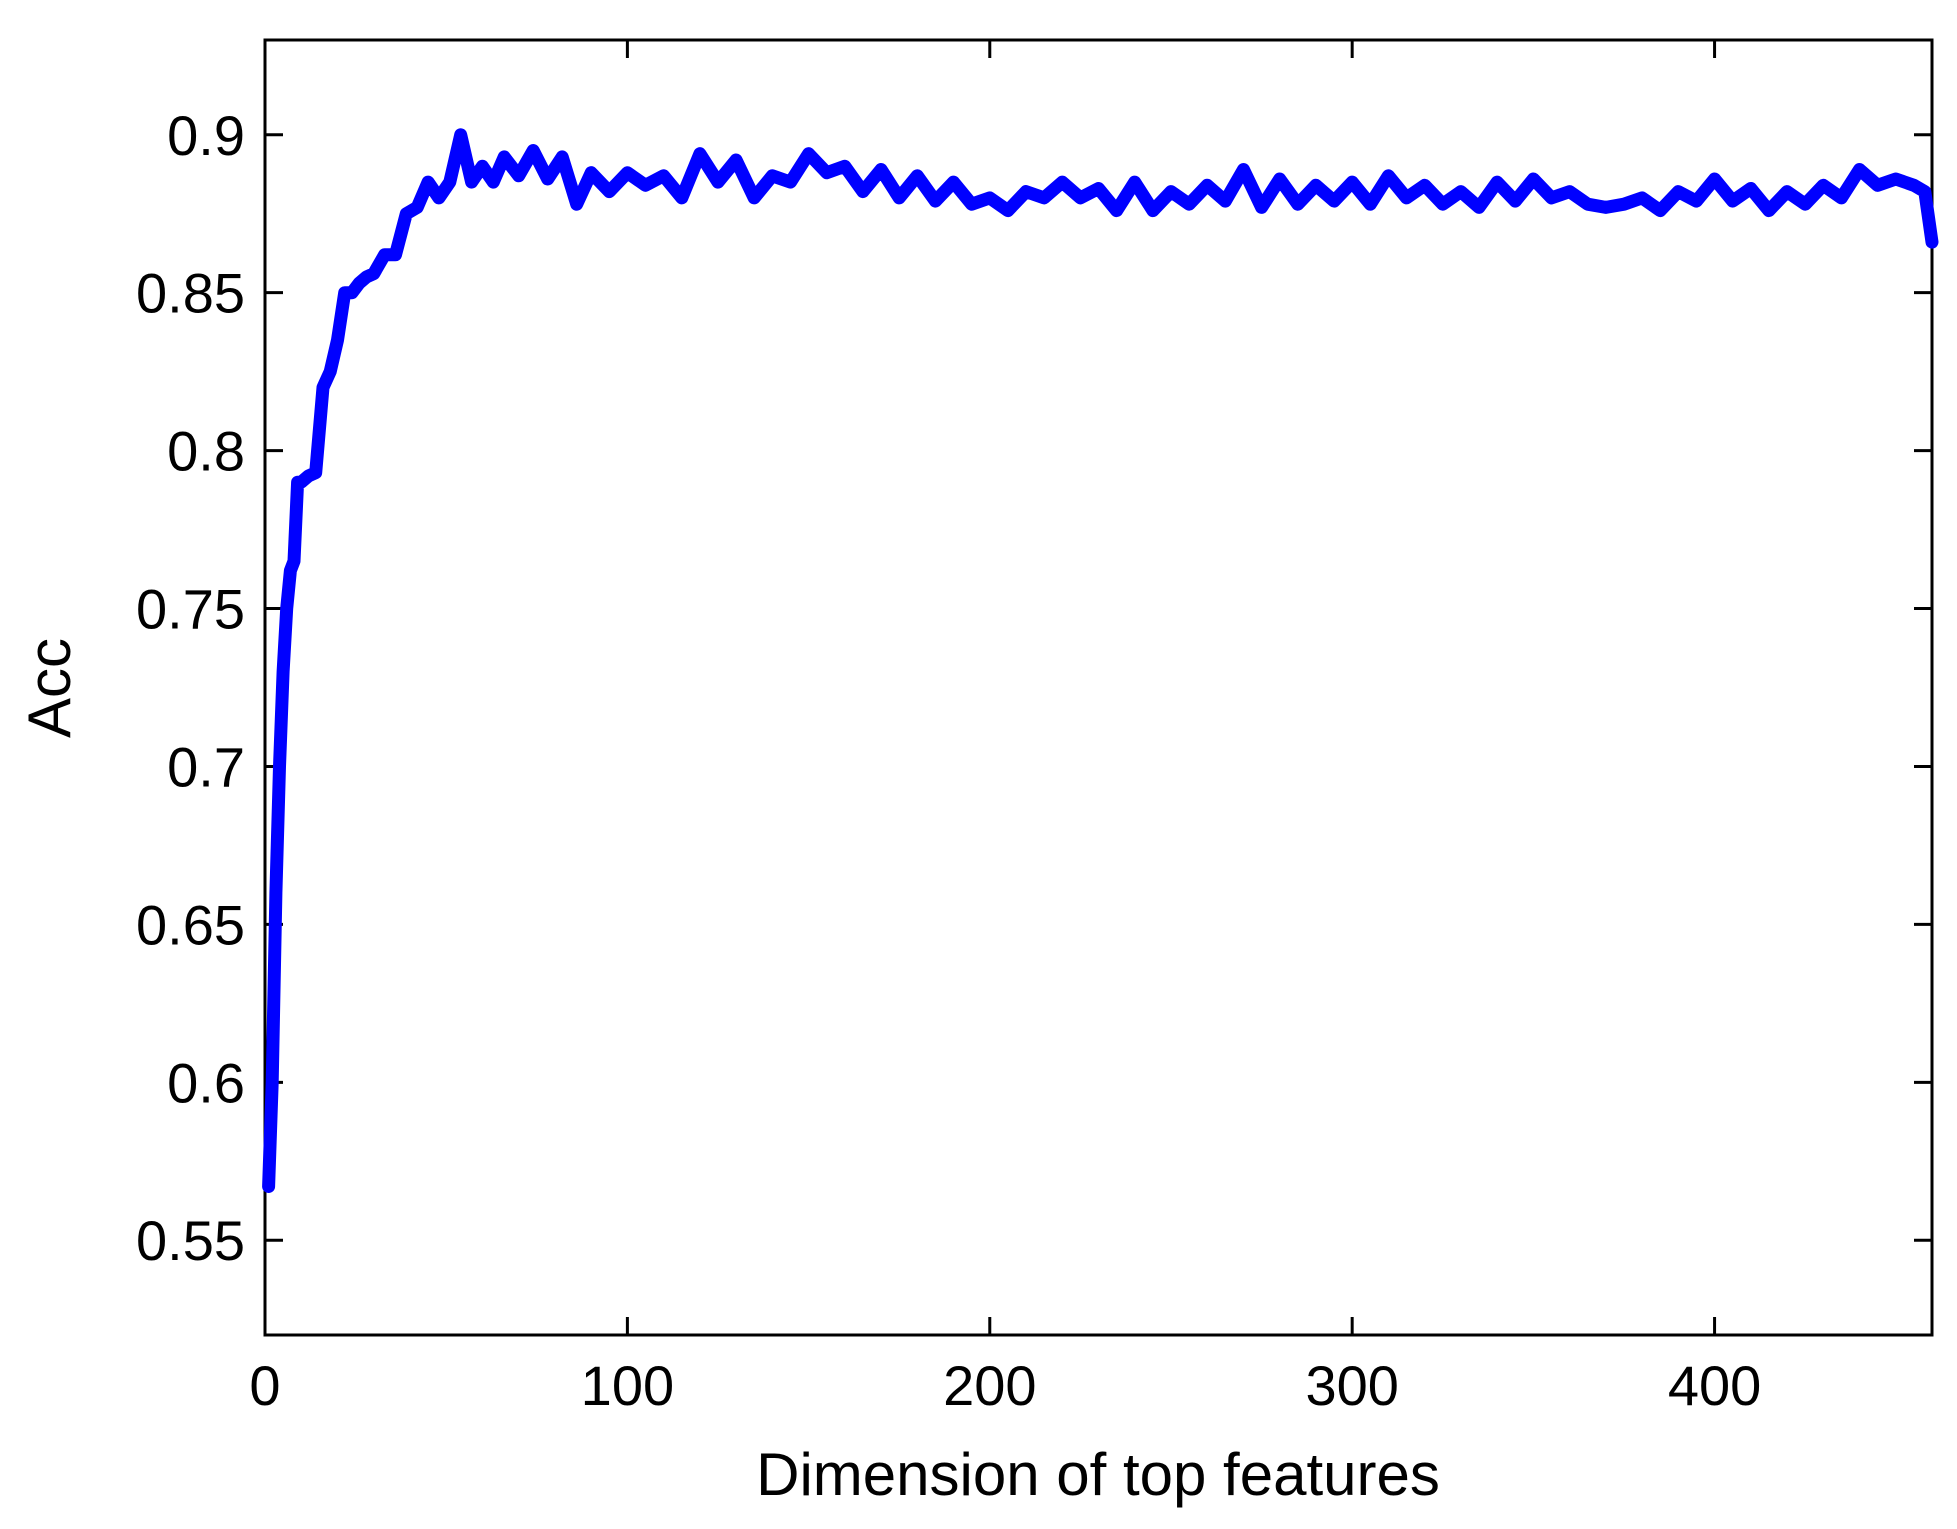 The image size is (1957, 1529). What do you see at coordinates (190, 609) in the screenshot?
I see `y-tick-label: 0.75` at bounding box center [190, 609].